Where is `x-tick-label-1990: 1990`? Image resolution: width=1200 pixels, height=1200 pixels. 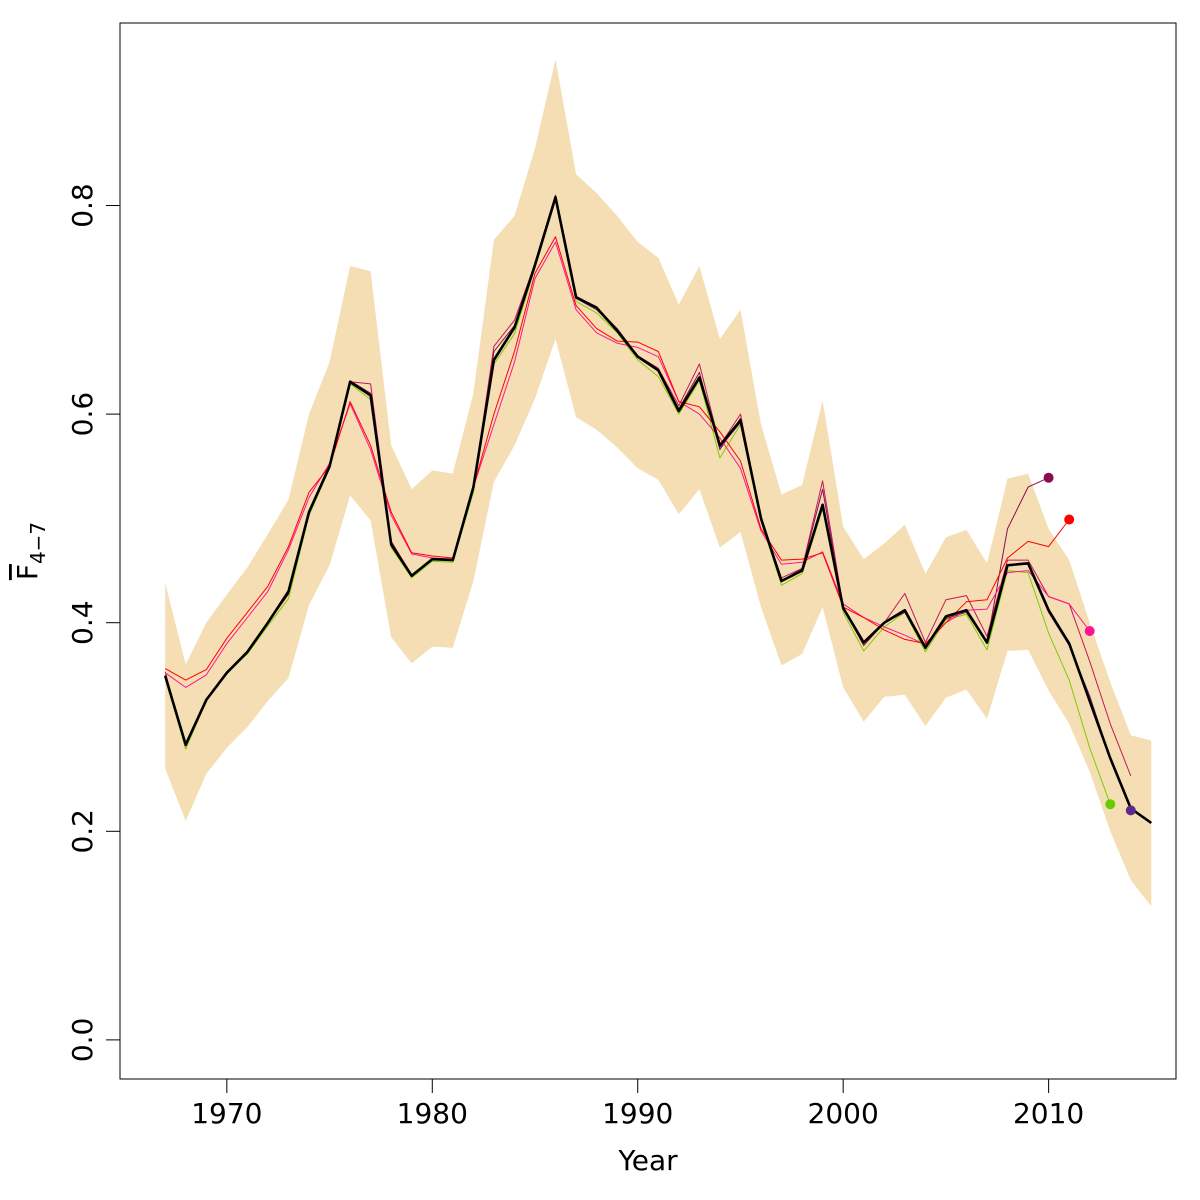 x-tick-label-1990: 1990 is located at coordinates (637, 1113).